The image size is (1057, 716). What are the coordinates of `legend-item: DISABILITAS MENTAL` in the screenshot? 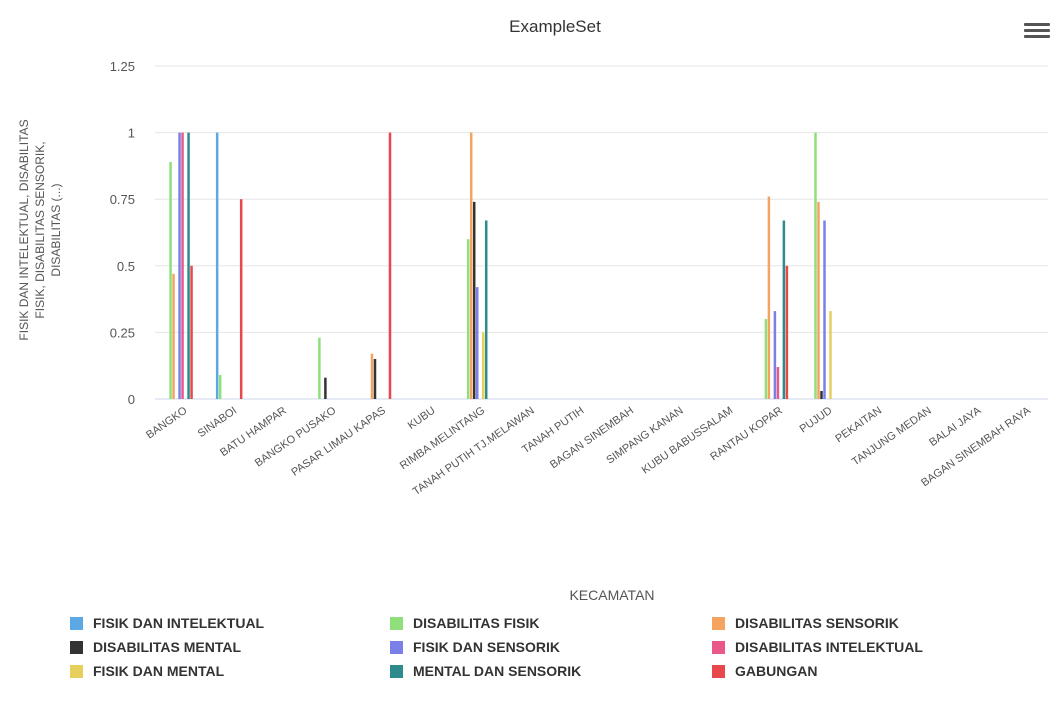 It's located at (155, 647).